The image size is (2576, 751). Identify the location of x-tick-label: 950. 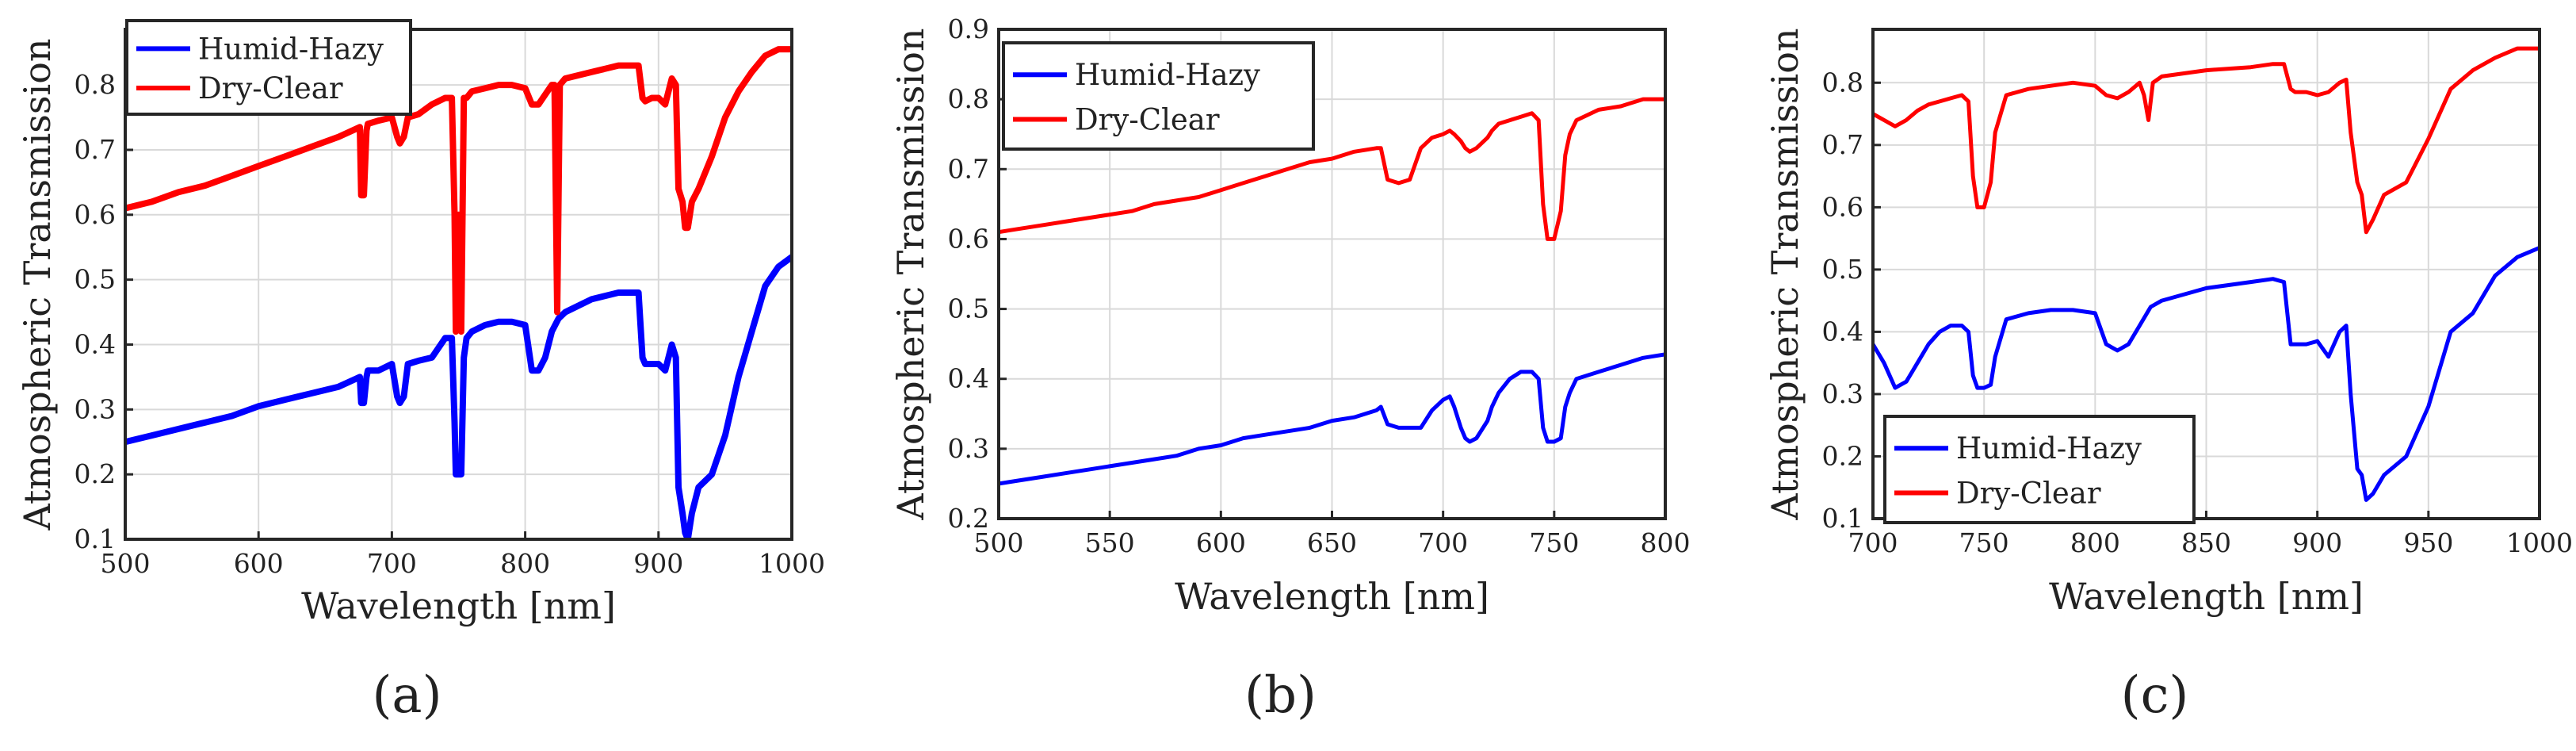
(2428, 542).